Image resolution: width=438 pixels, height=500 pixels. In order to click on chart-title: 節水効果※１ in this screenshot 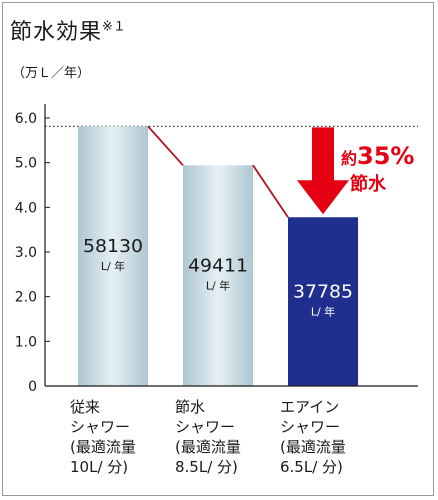, I will do `click(68, 30)`.